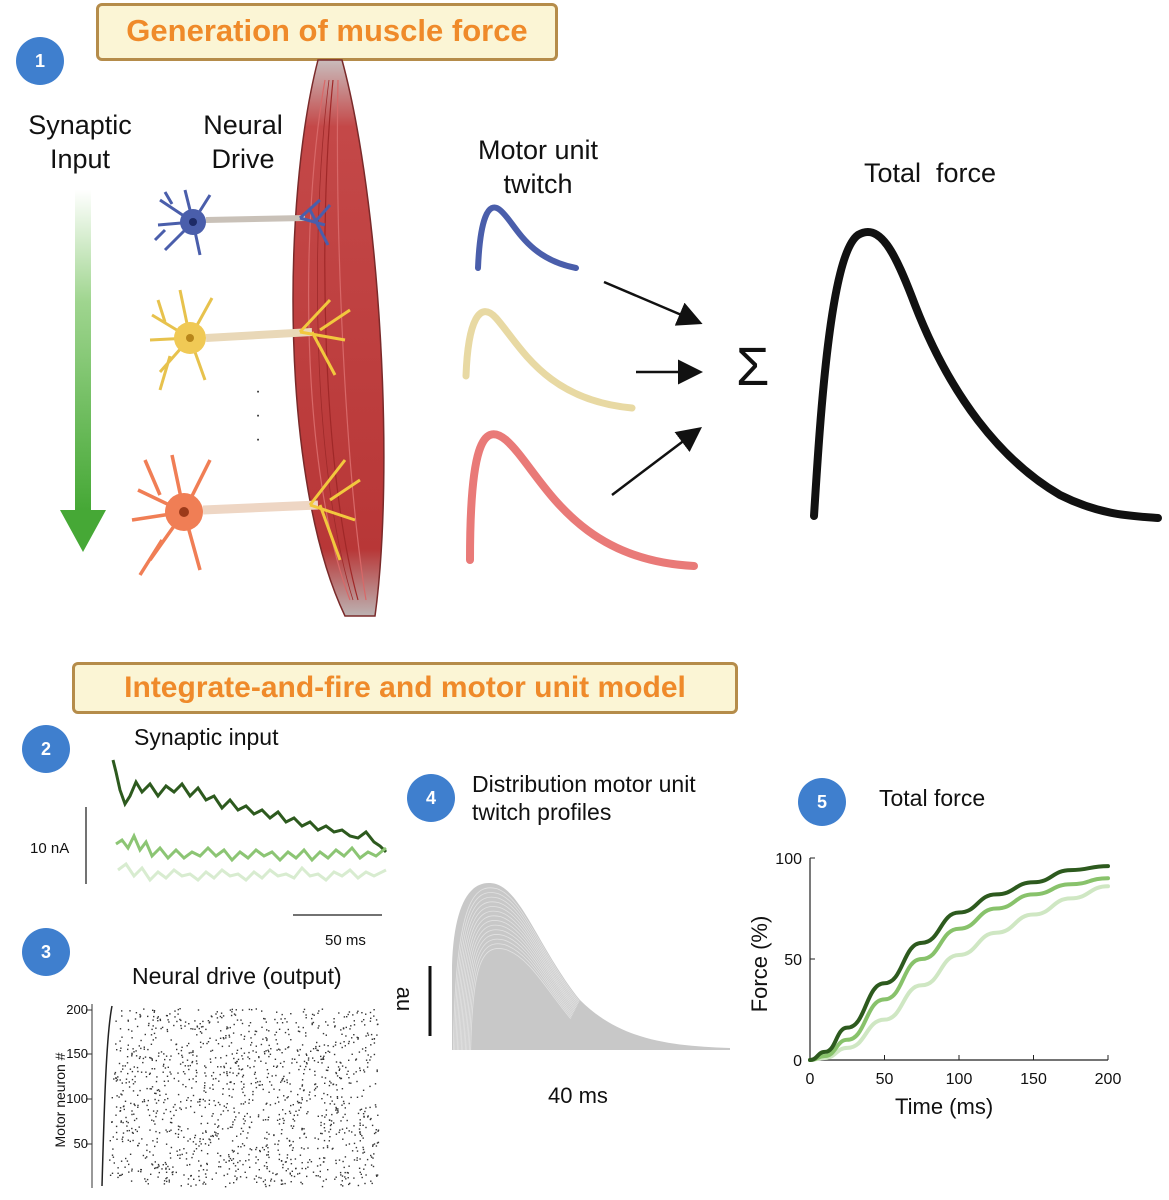 The height and width of the screenshot is (1200, 1169). I want to click on twitch-profile-envelope, so click(591, 966).